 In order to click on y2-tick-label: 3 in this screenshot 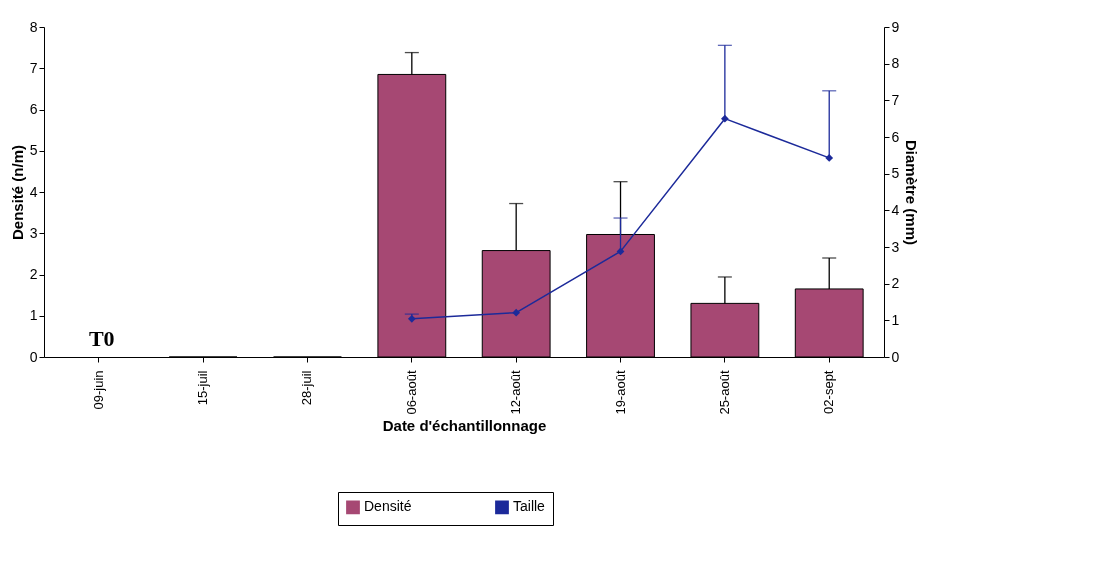, I will do `click(895, 246)`.